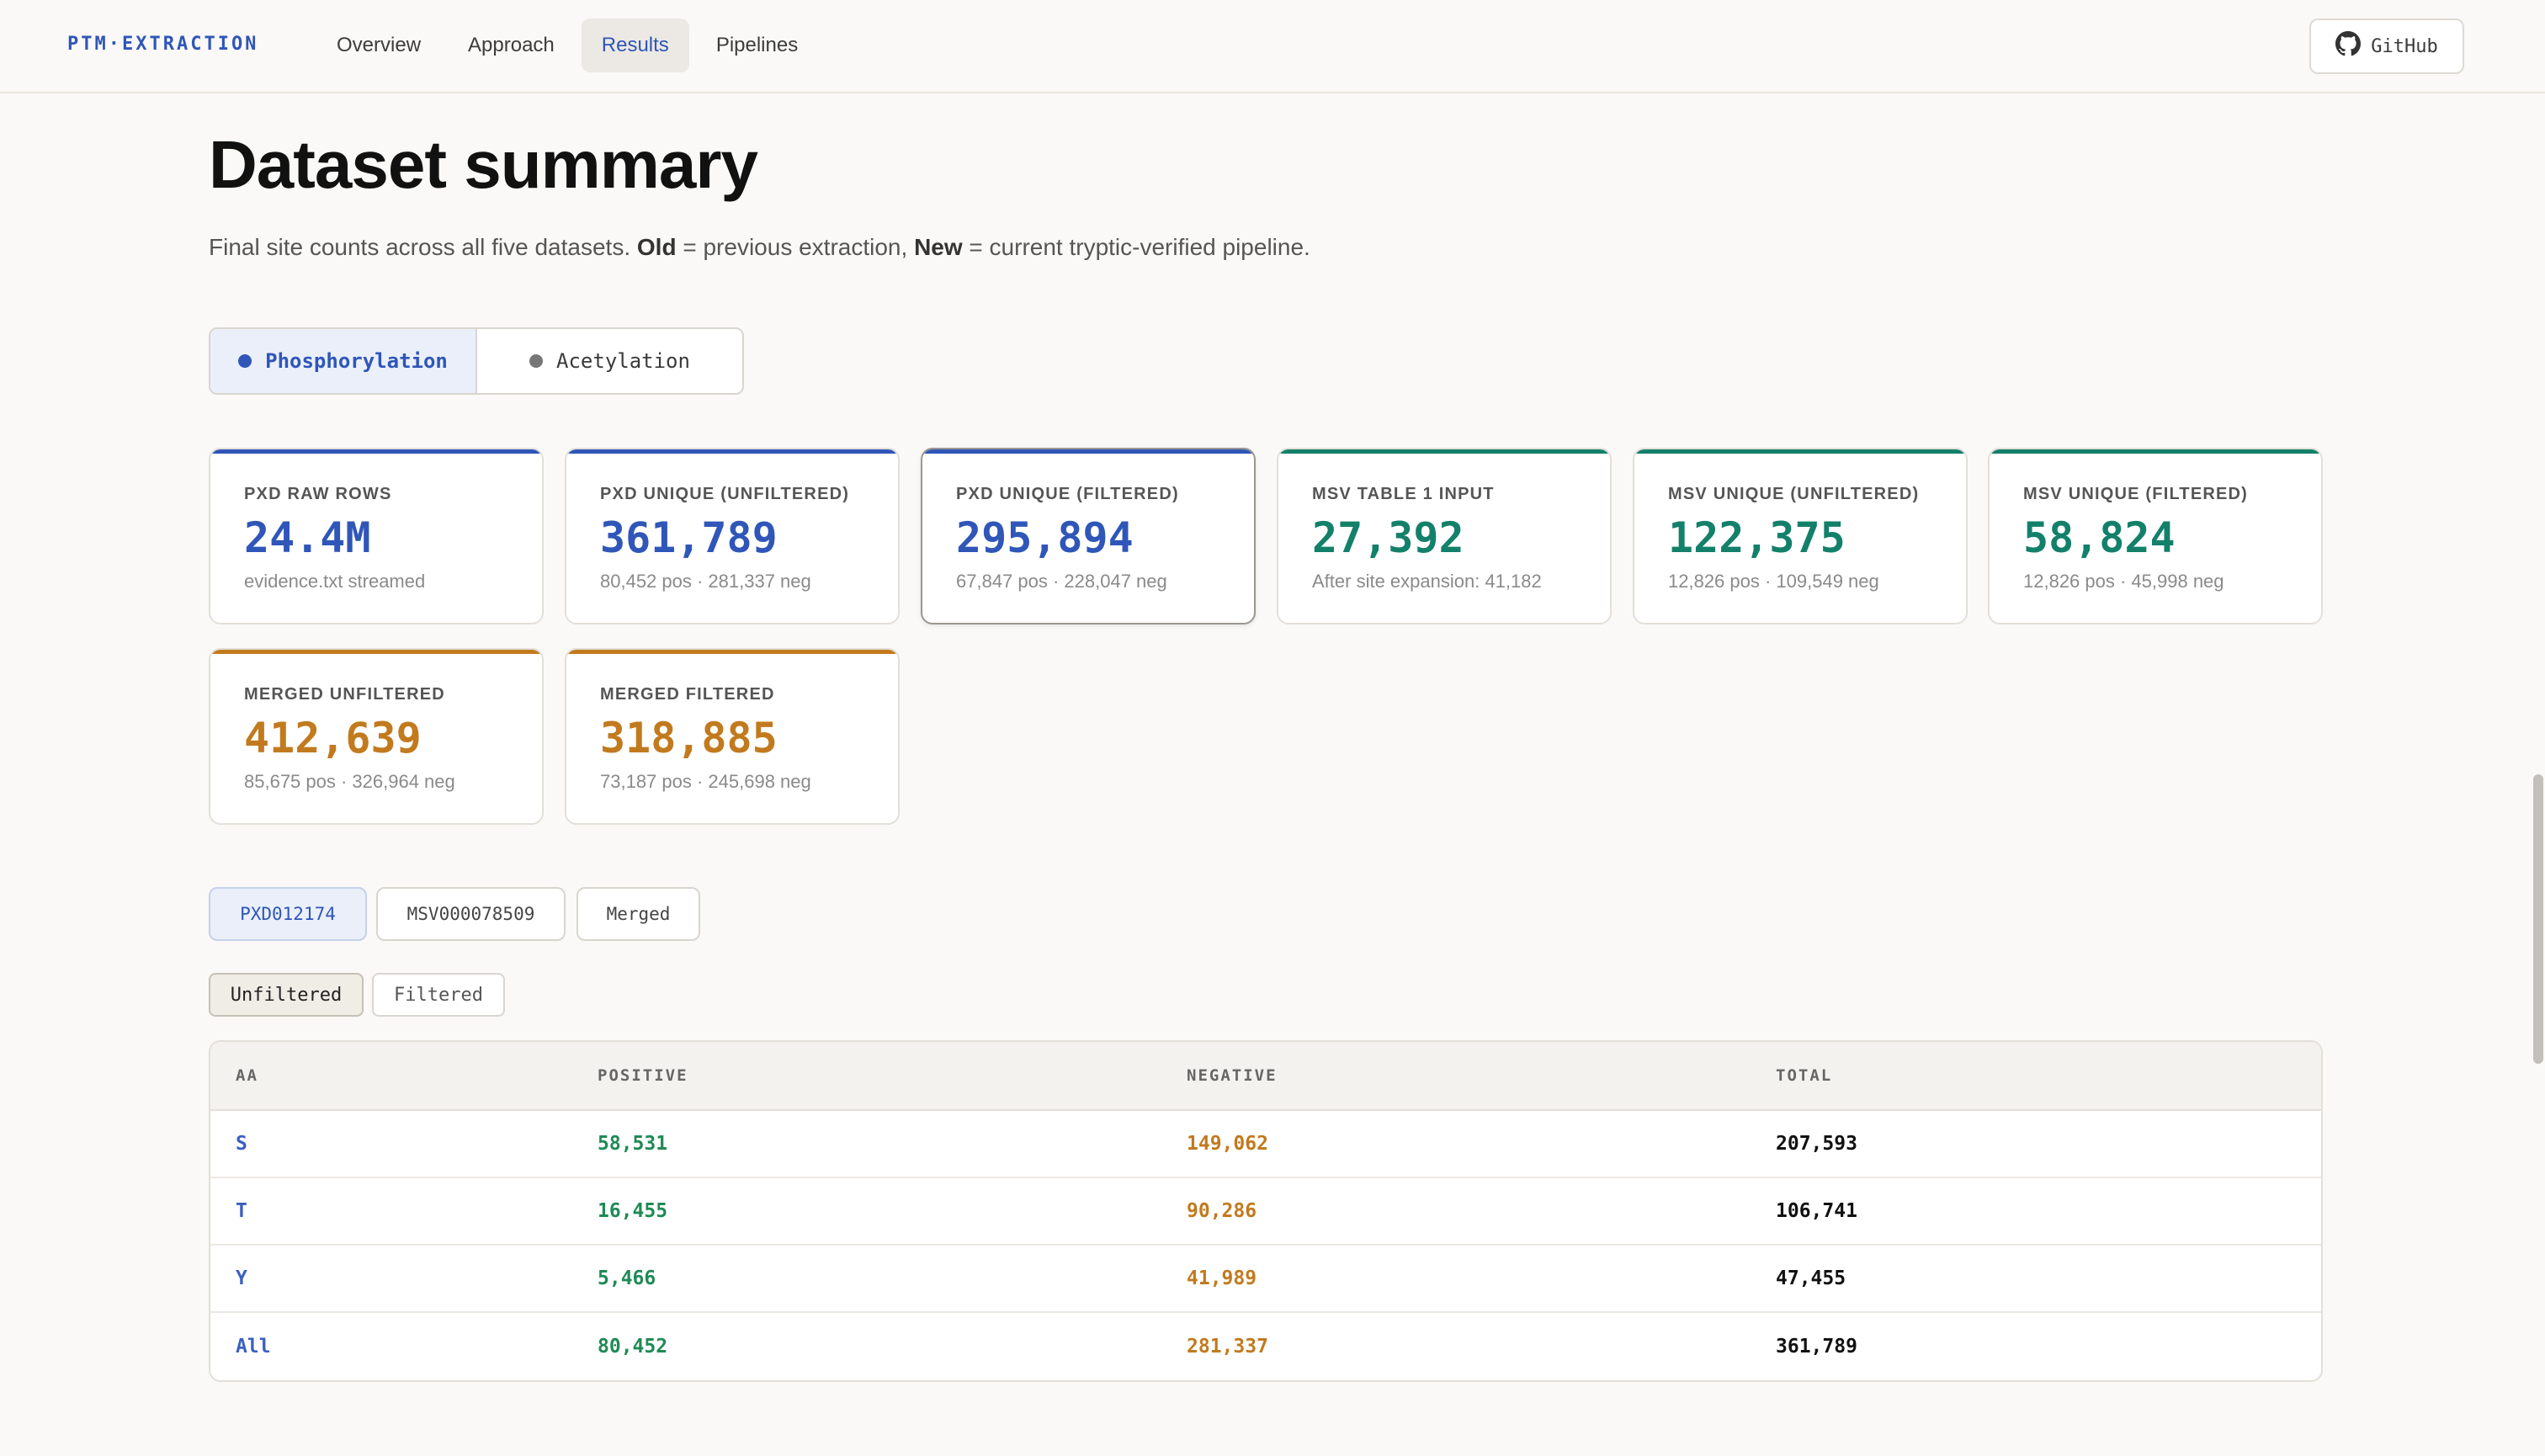 The image size is (2545, 1456). I want to click on cell-negative: 281,337, so click(1227, 1347).